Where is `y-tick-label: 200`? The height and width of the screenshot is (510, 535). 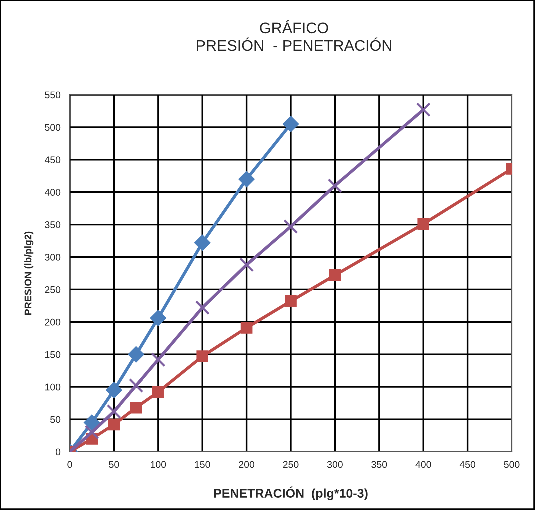
y-tick-label: 200 is located at coordinates (53, 322).